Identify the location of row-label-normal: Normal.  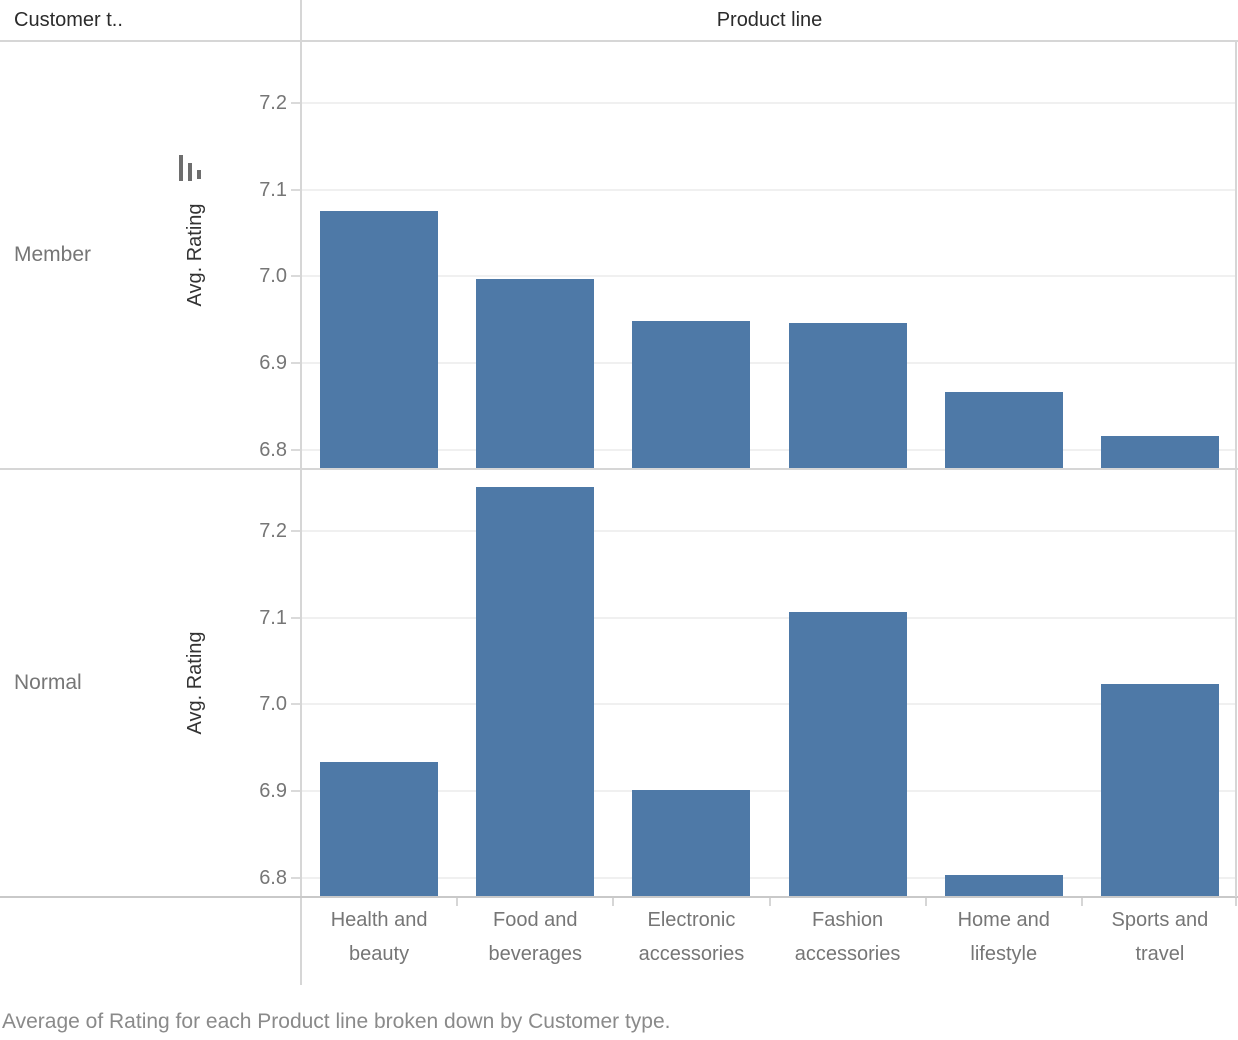
(48, 682).